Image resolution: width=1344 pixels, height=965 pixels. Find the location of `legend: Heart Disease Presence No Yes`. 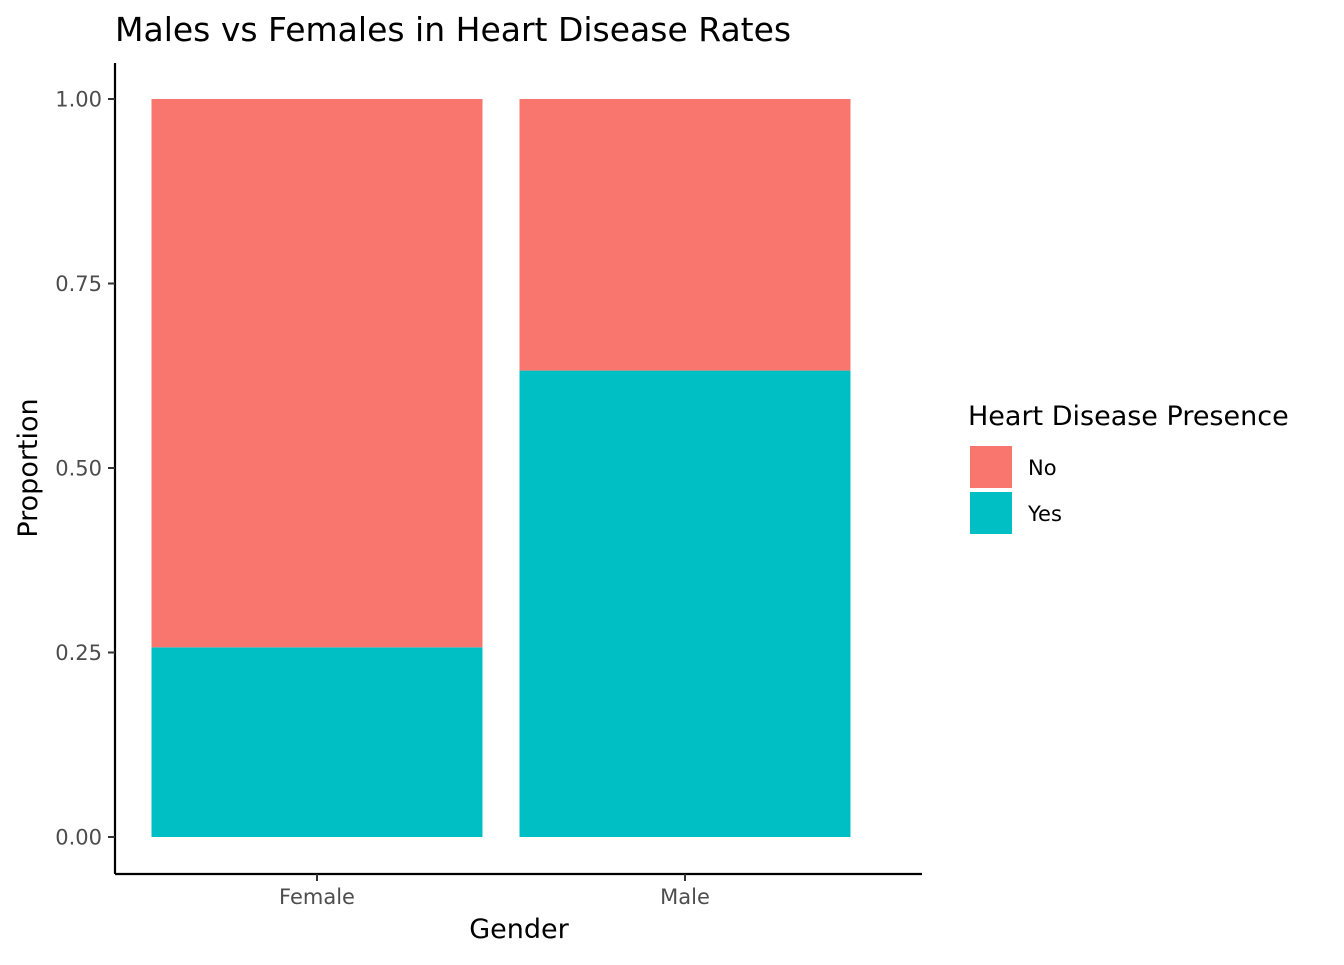

legend: Heart Disease Presence No Yes is located at coordinates (1128, 467).